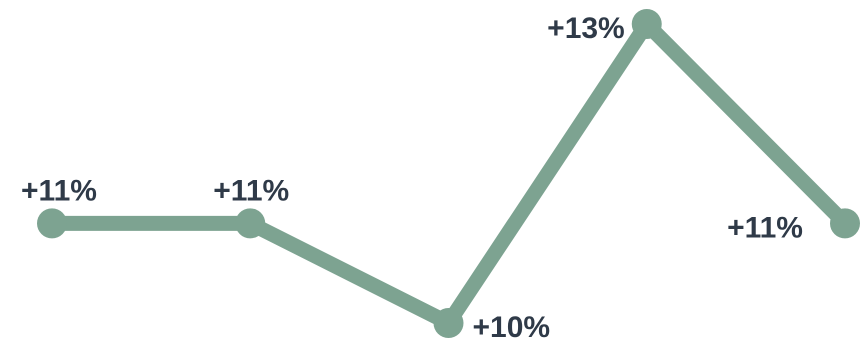 The height and width of the screenshot is (341, 863). I want to click on data-label: +13%, so click(586, 28).